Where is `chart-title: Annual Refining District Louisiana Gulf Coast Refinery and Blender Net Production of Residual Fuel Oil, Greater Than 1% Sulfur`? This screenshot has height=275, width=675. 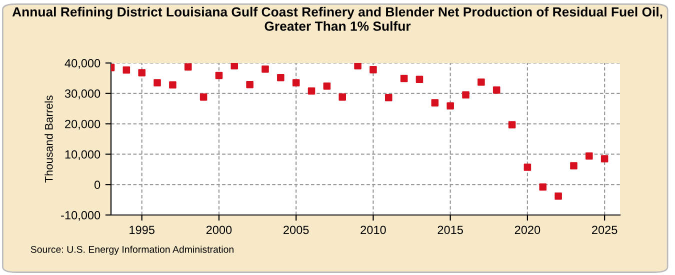 chart-title: Annual Refining District Louisiana Gulf Coast Refinery and Blender Net Production of Residual Fuel Oil, Greater Than 1% Sulfur is located at coordinates (337, 18).